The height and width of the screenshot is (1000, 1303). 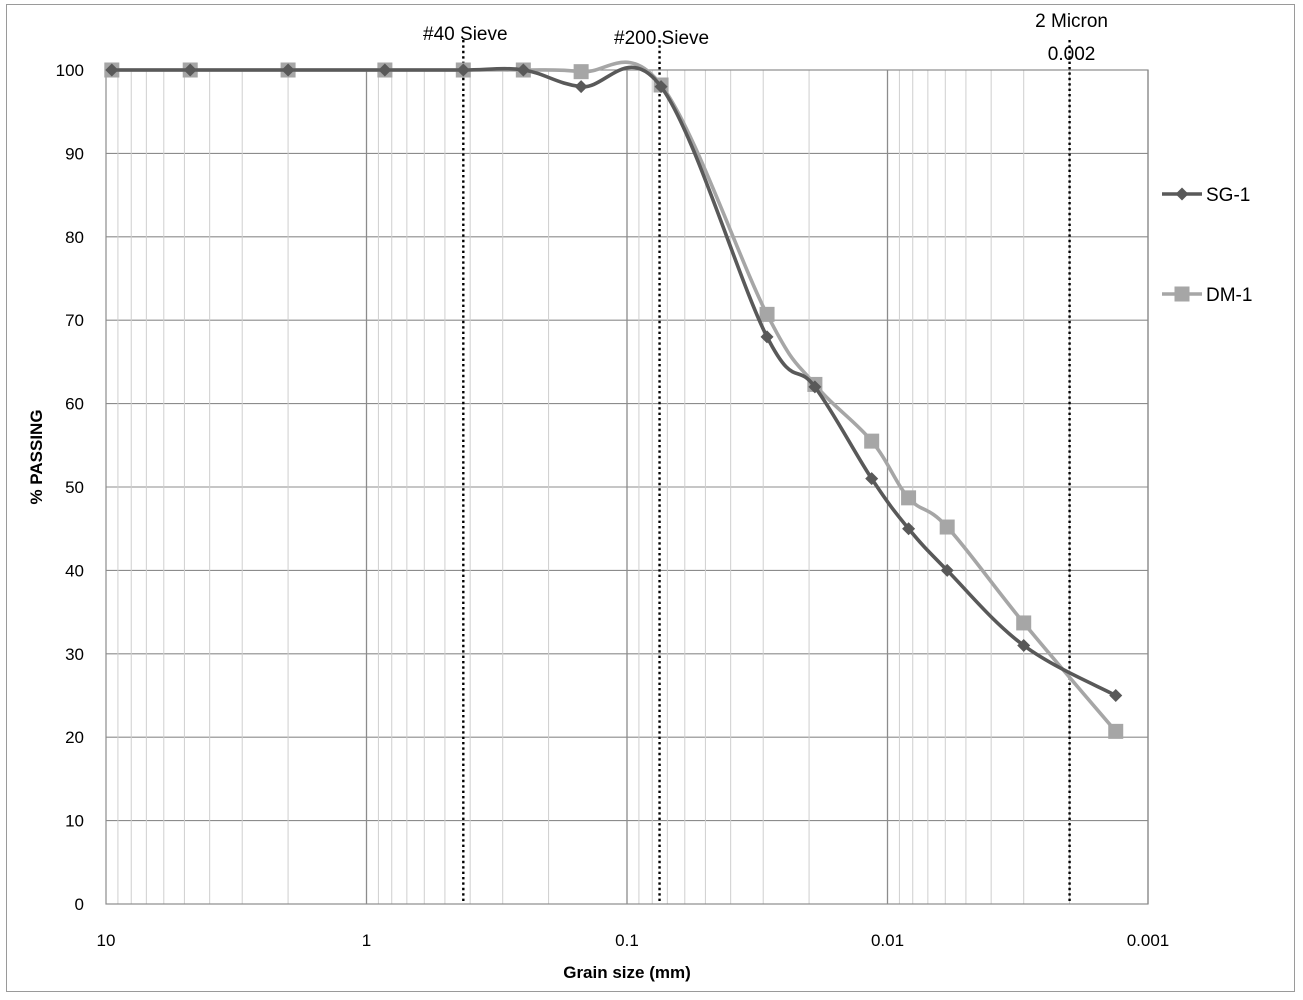 What do you see at coordinates (74, 404) in the screenshot?
I see `y-tick-label: 60` at bounding box center [74, 404].